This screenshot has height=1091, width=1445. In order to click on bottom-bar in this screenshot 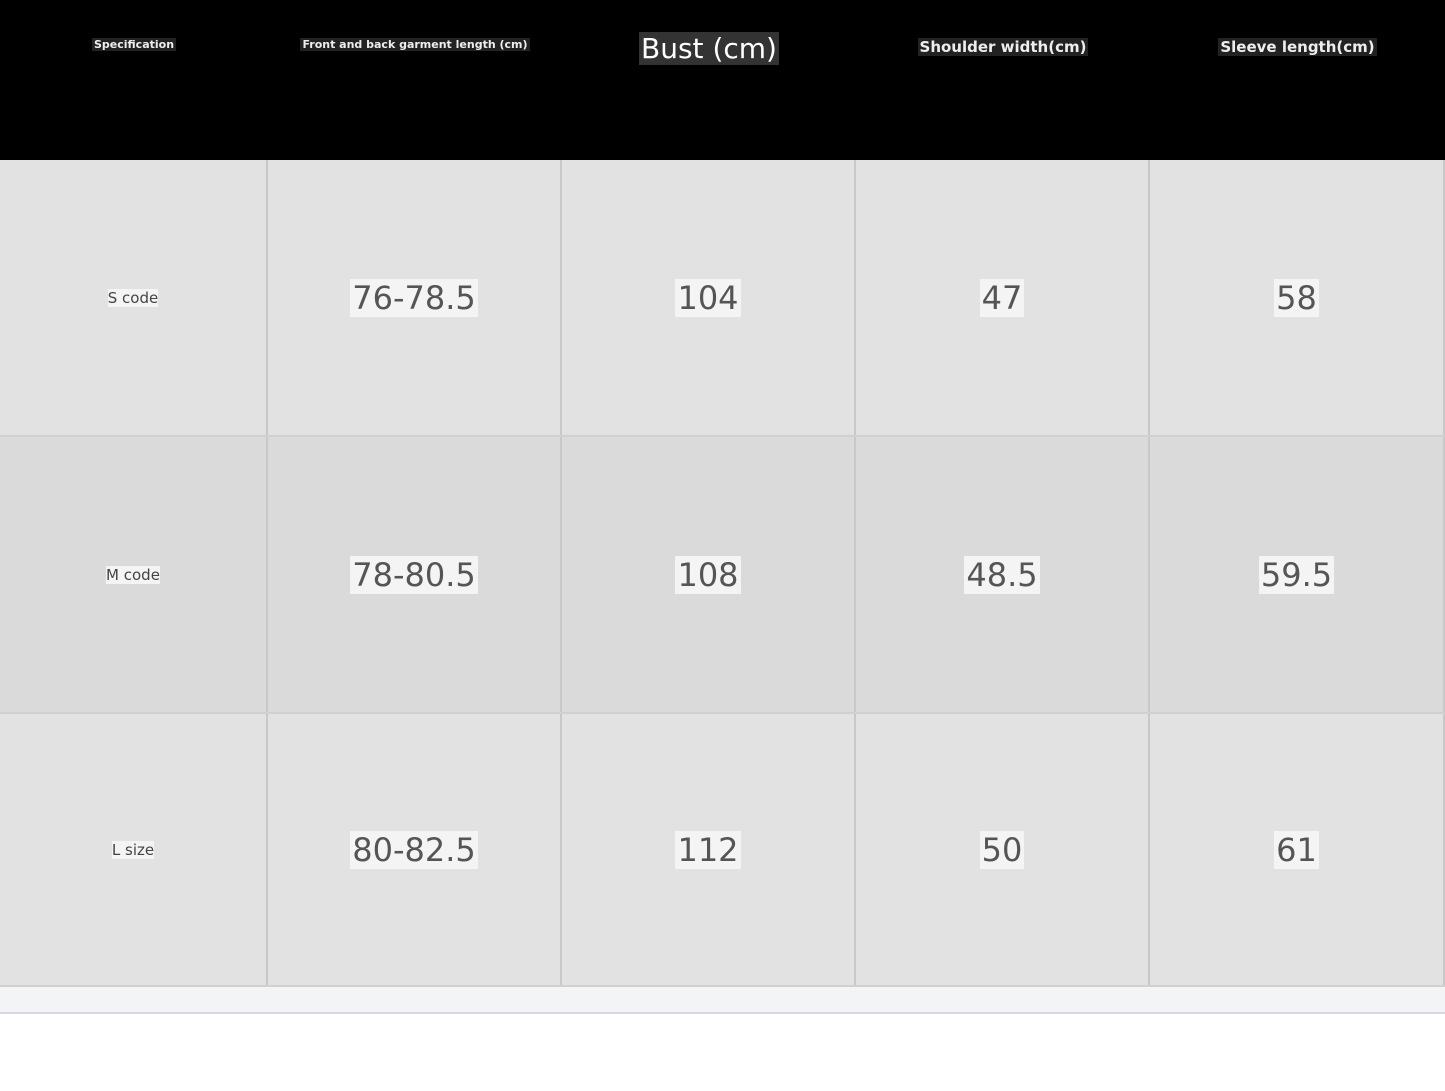, I will do `click(722, 1000)`.